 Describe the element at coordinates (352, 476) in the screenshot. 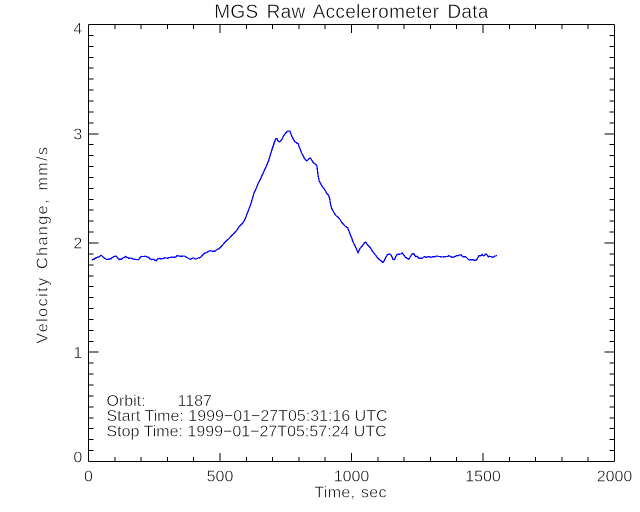

I see `svg-text: 1000` at that location.